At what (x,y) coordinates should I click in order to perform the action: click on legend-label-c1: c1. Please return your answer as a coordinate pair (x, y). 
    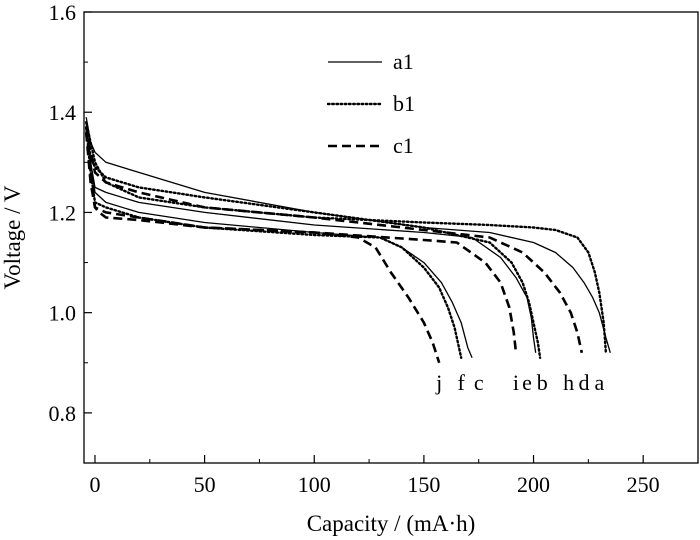
    Looking at the image, I should click on (403, 145).